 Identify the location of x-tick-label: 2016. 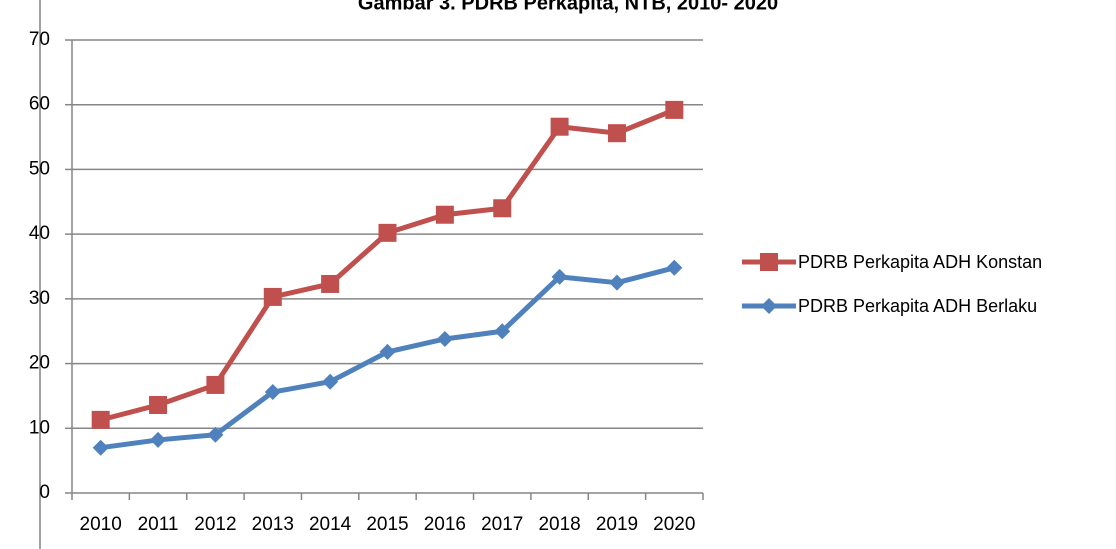
(445, 524).